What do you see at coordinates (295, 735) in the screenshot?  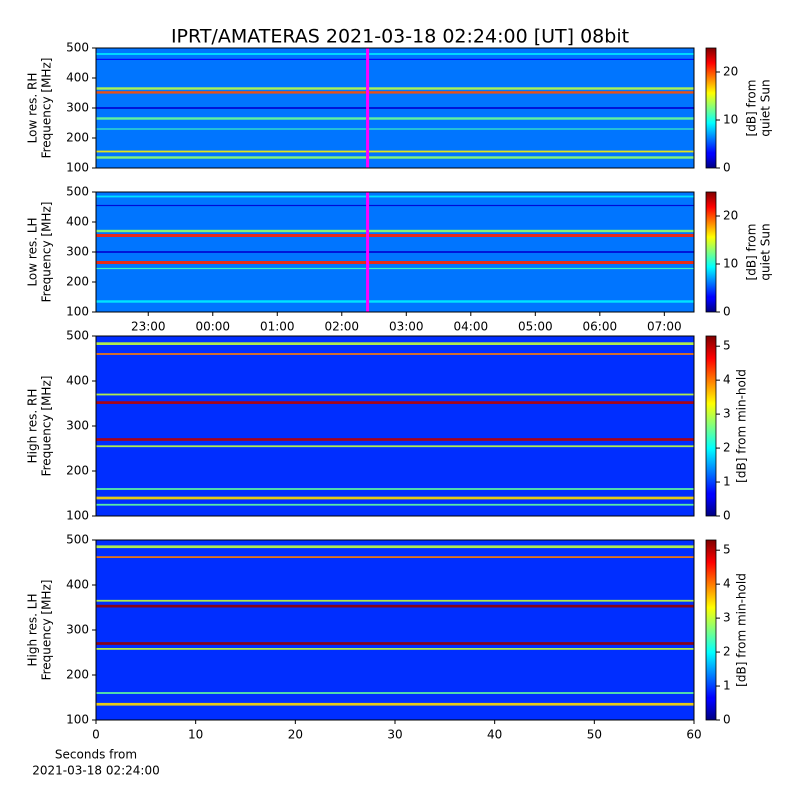 I see `x-tick-label: 20` at bounding box center [295, 735].